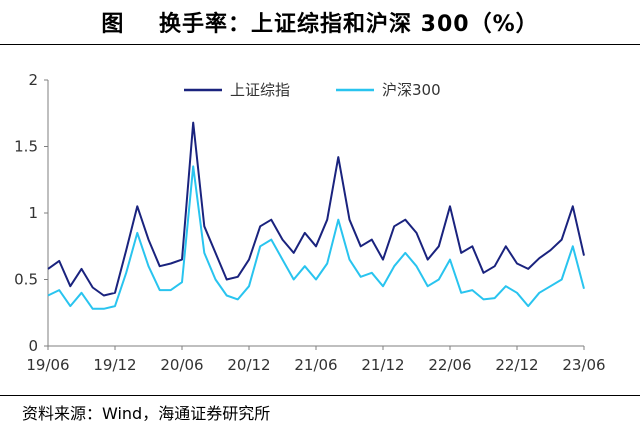 This screenshot has width=640, height=427. Describe the element at coordinates (583, 365) in the screenshot. I see `x-tick-label: 23/06` at that location.